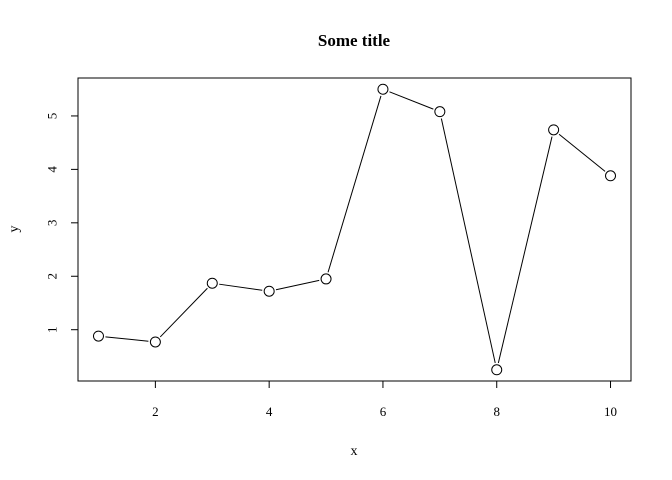  I want to click on y-tick-label: 3, so click(52, 223).